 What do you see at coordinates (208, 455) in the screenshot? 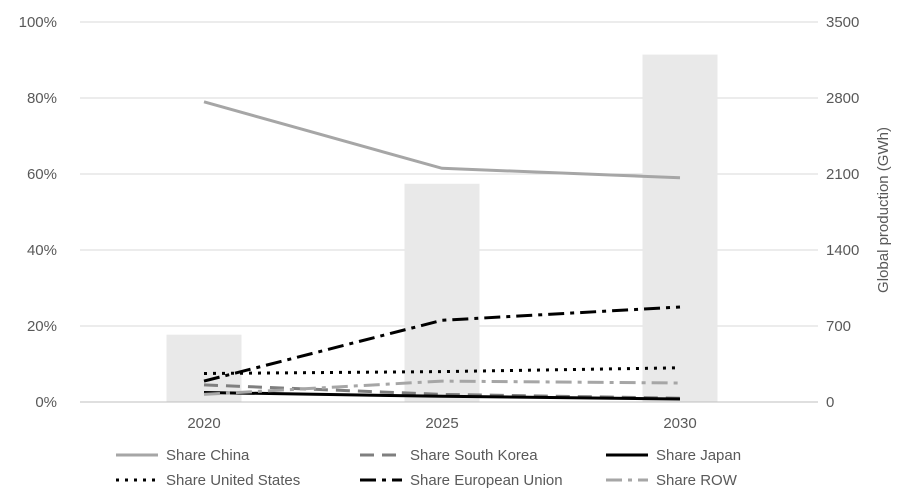
I see `legend-label: Share China` at bounding box center [208, 455].